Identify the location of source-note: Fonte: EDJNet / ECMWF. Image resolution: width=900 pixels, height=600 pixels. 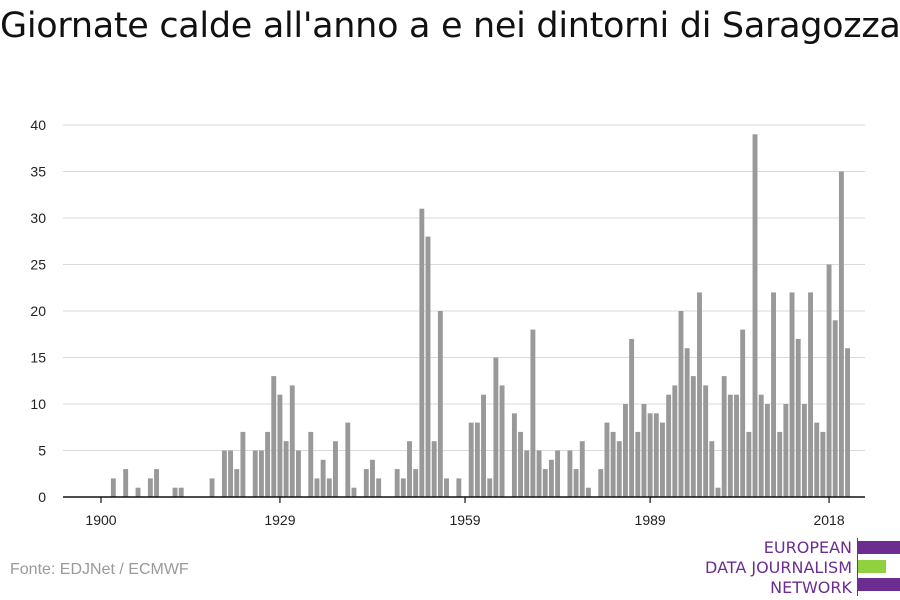
(99, 569).